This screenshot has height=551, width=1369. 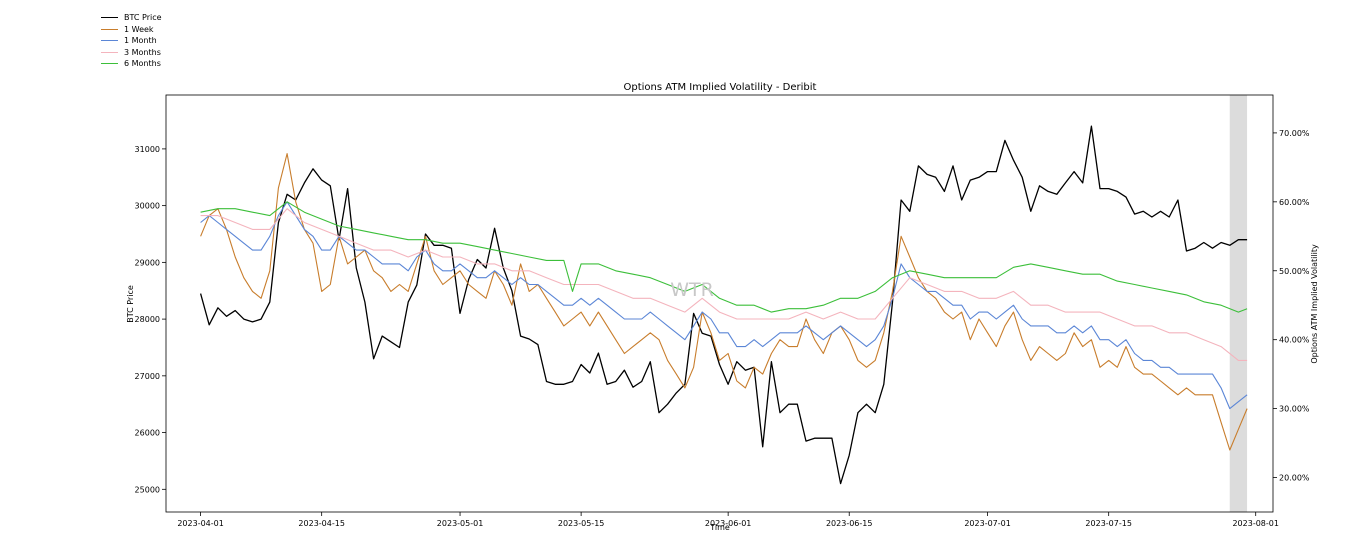 What do you see at coordinates (1238, 303) in the screenshot?
I see `shaded-region` at bounding box center [1238, 303].